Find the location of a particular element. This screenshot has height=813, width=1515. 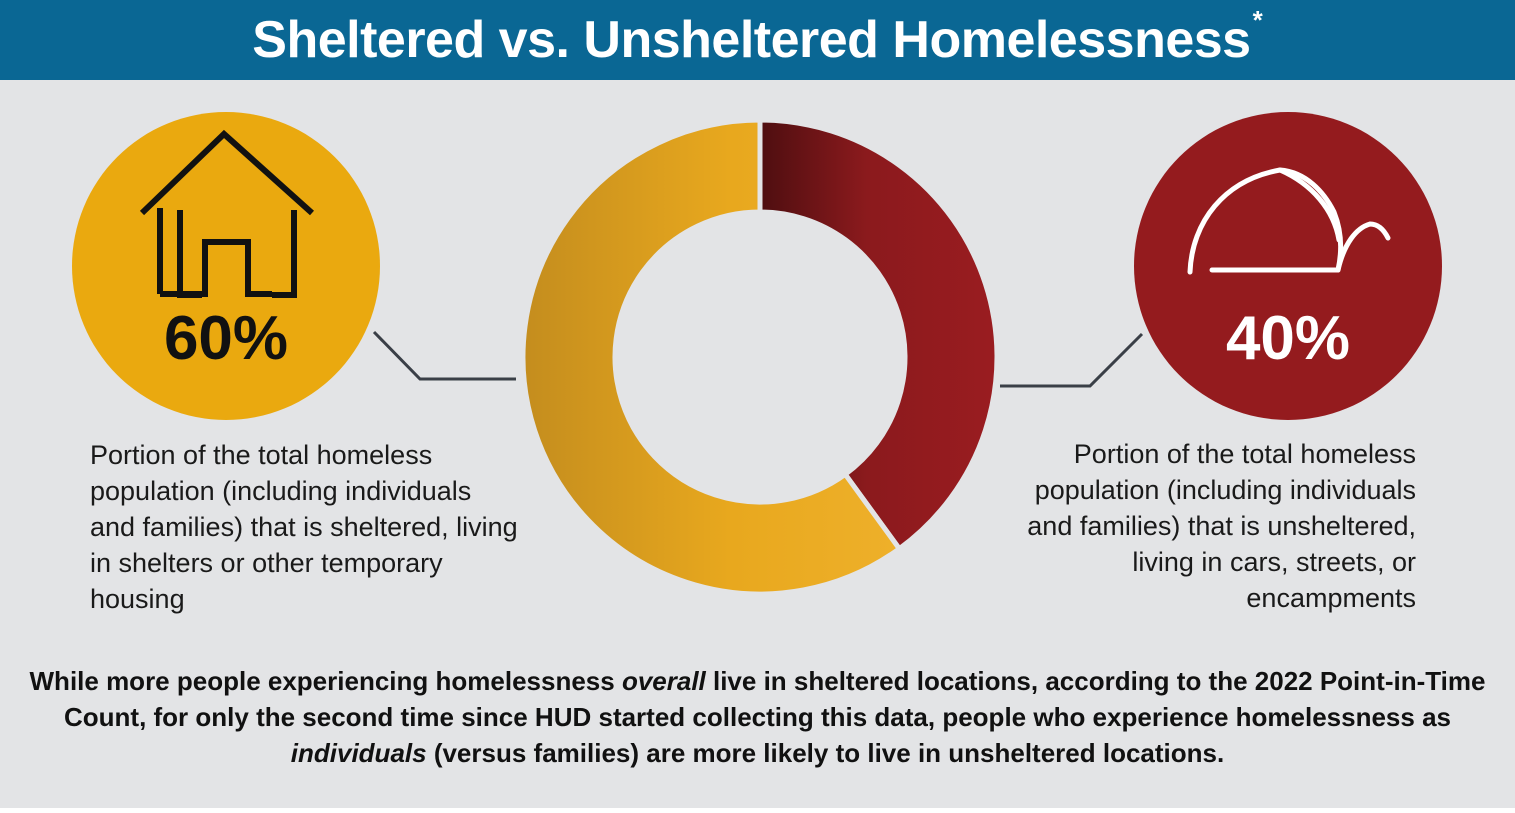

unsheltered-stat-circle: 40% is located at coordinates (1288, 266).